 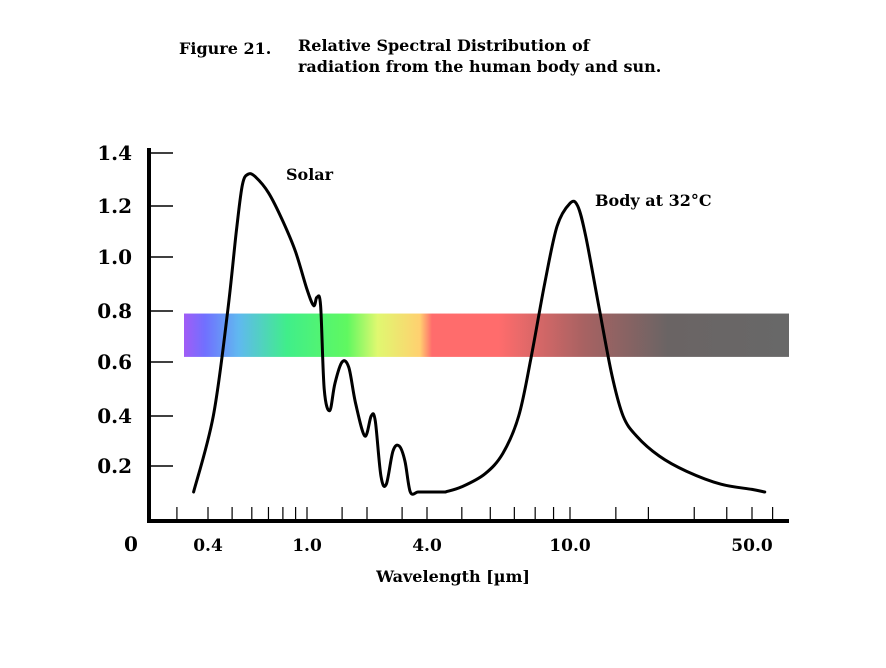 What do you see at coordinates (208, 546) in the screenshot?
I see `x-tick-label: 0.4` at bounding box center [208, 546].